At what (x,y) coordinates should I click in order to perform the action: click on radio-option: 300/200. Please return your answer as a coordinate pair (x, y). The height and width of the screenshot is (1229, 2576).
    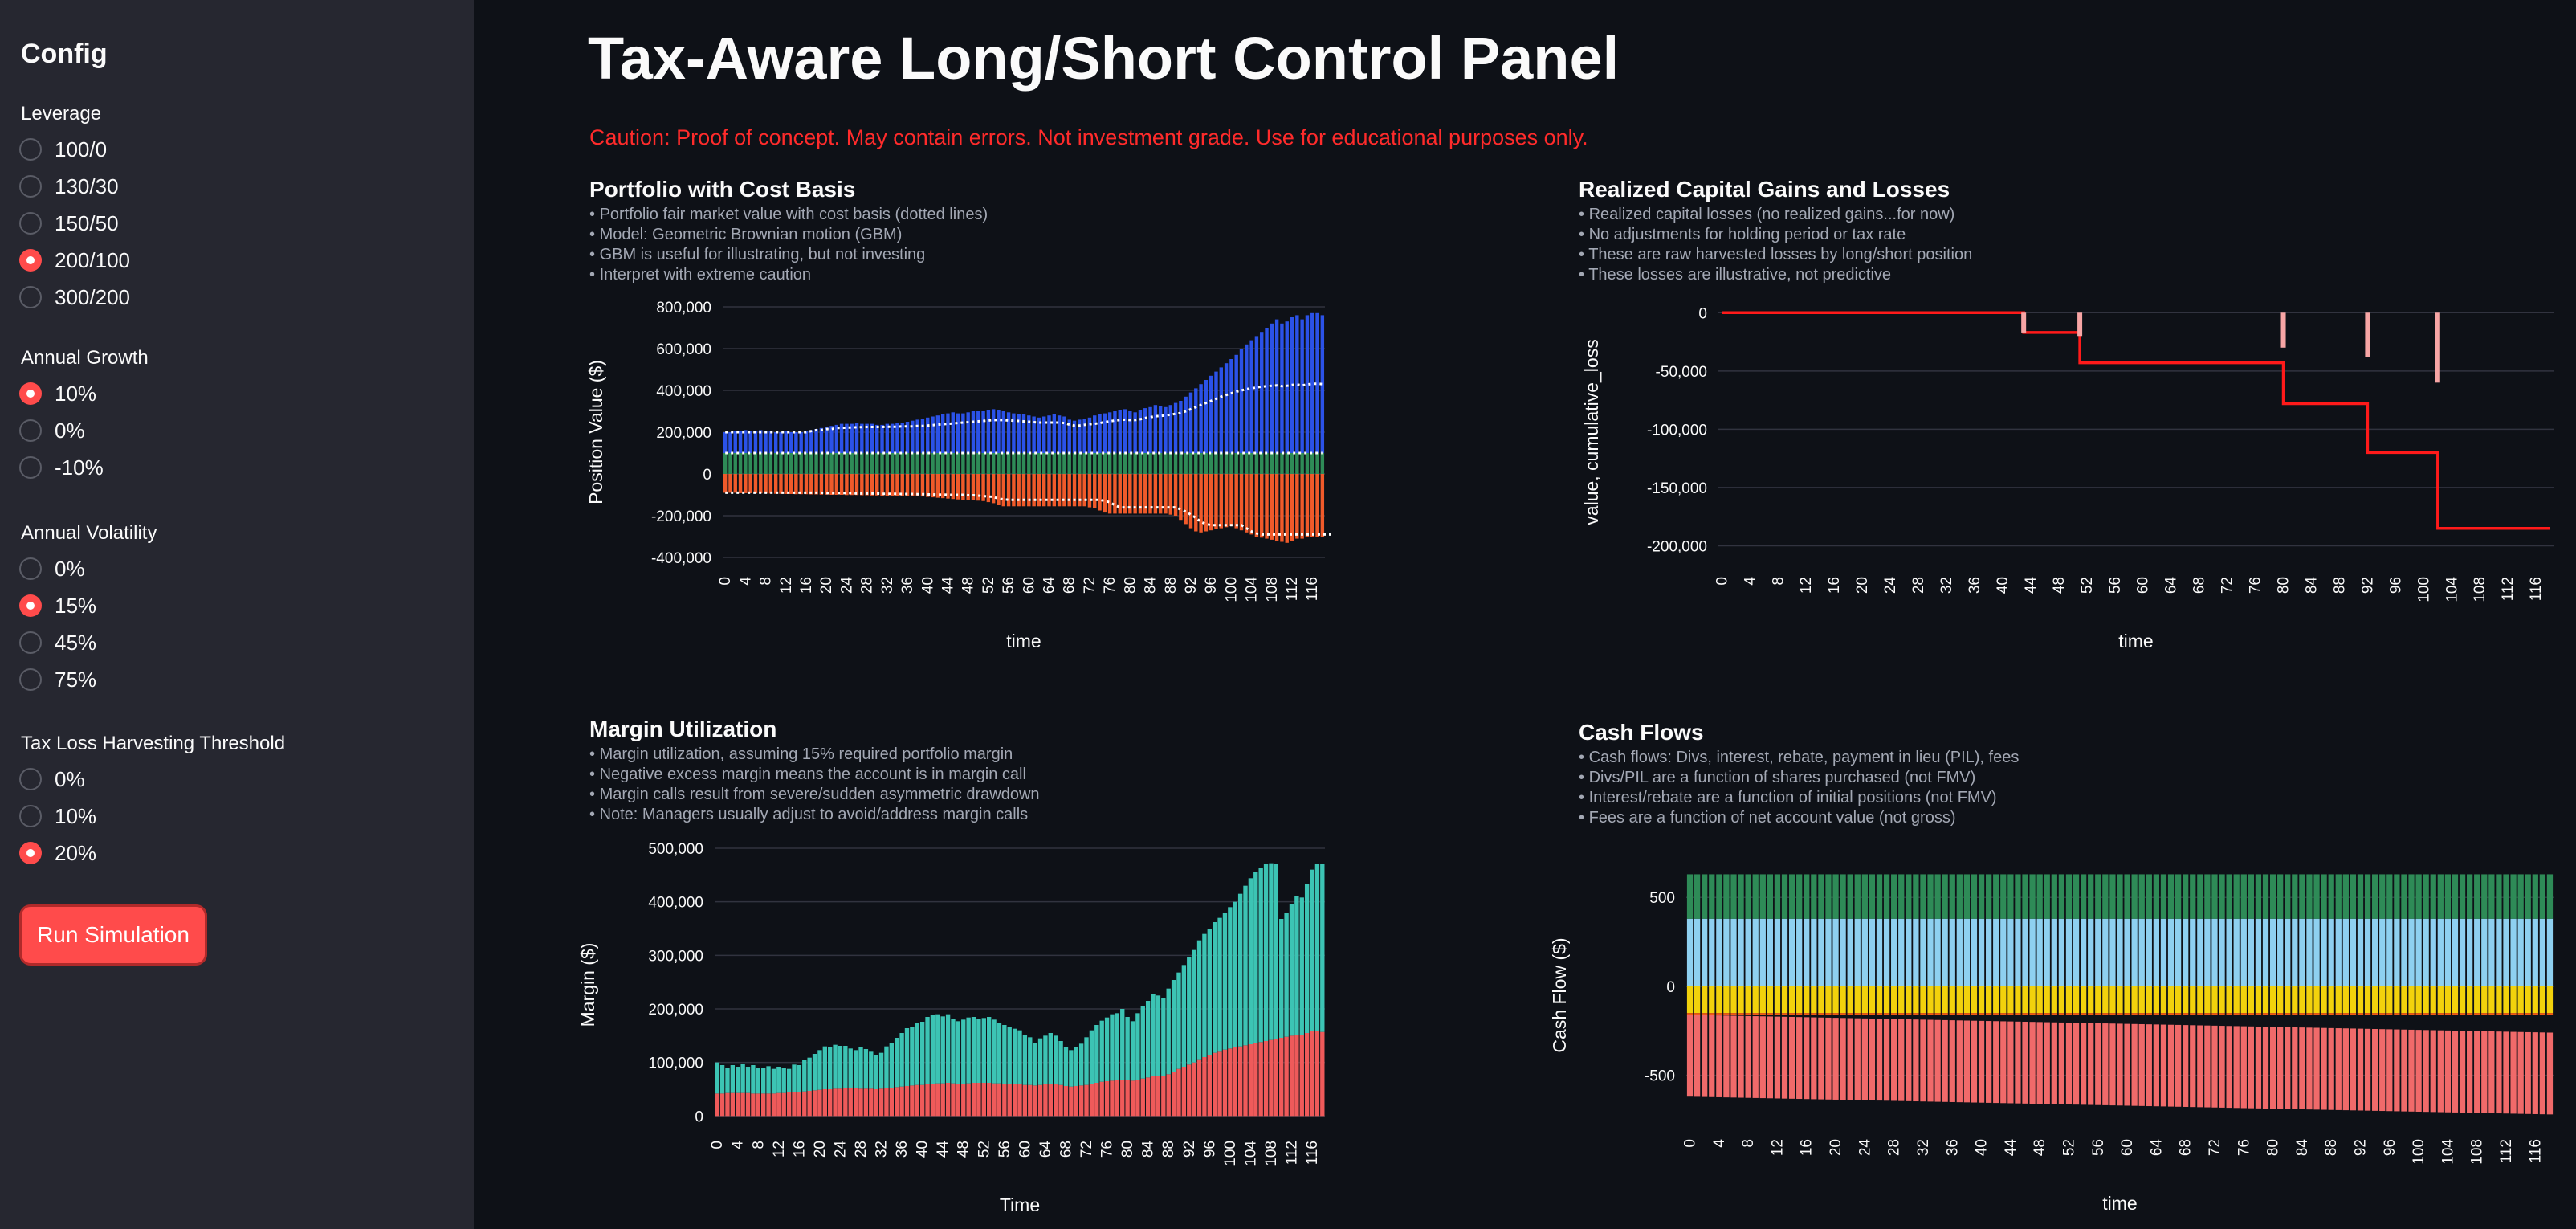
    Looking at the image, I should click on (74, 297).